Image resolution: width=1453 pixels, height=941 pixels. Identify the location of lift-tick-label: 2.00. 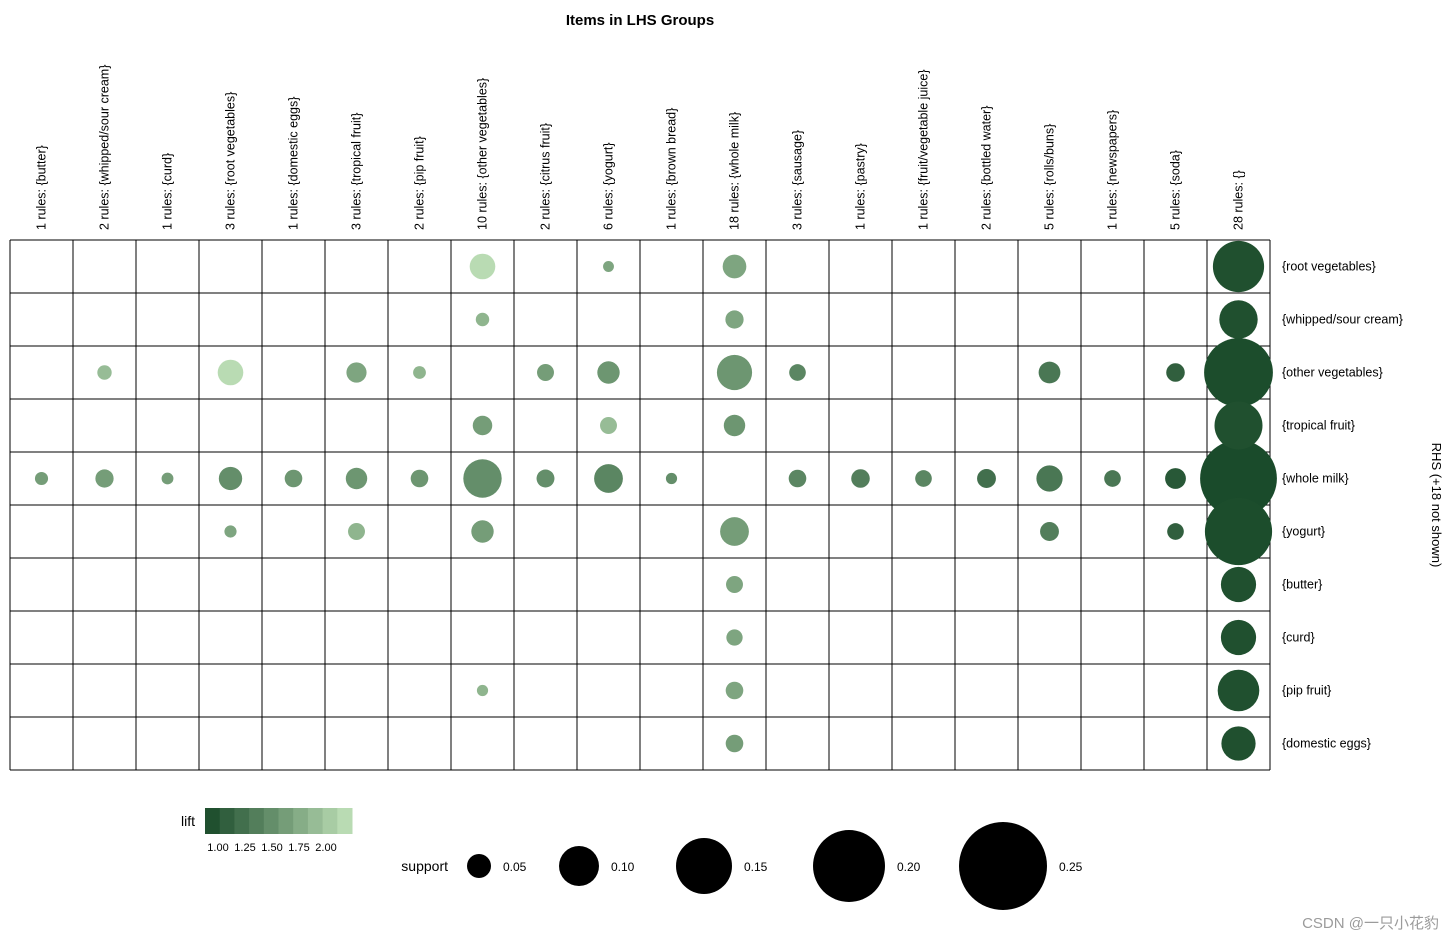
(325, 848).